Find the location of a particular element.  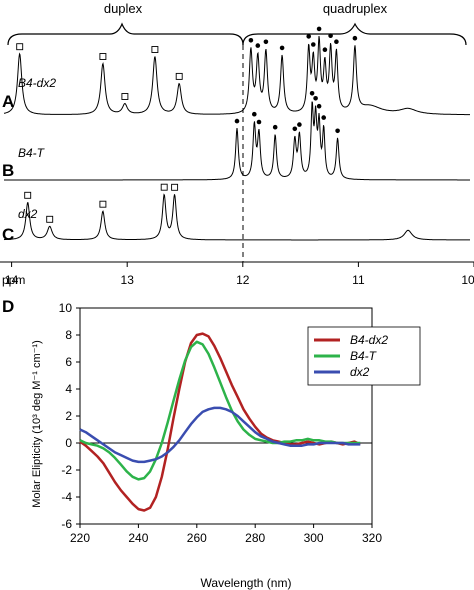

ppm-axis-ticks: 14 13 12 11 10 is located at coordinates (239, 274).